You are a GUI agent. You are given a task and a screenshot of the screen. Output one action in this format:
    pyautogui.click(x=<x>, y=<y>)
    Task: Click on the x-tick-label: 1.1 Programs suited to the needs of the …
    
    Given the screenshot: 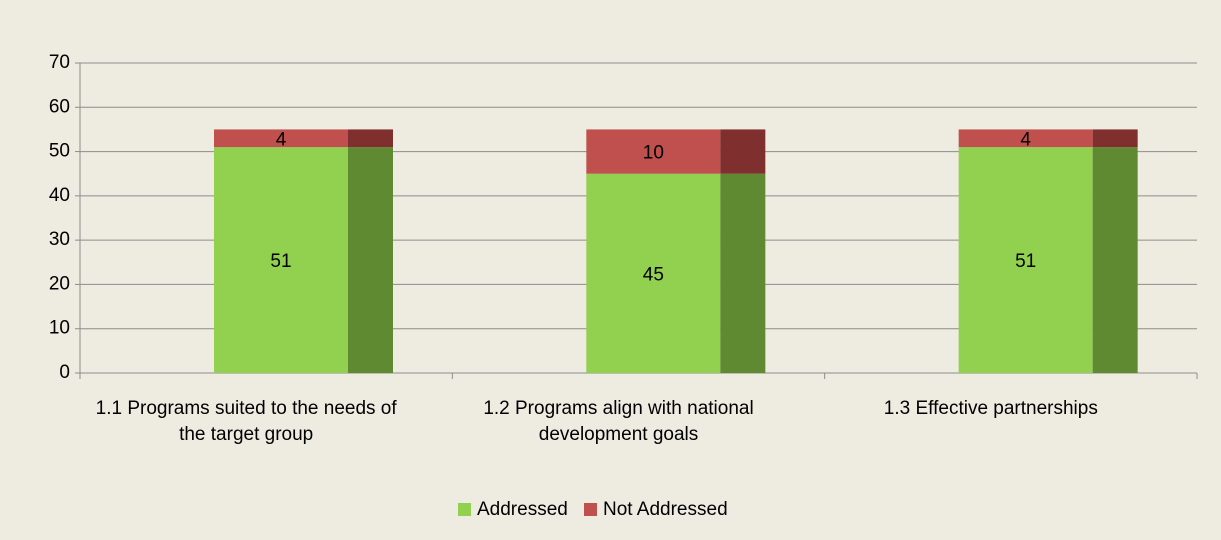 What is the action you would take?
    pyautogui.click(x=246, y=421)
    